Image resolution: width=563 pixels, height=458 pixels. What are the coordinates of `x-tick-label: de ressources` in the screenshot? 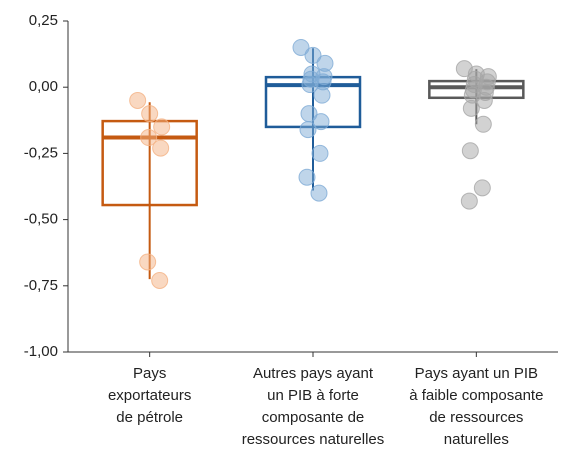 It's located at (476, 417).